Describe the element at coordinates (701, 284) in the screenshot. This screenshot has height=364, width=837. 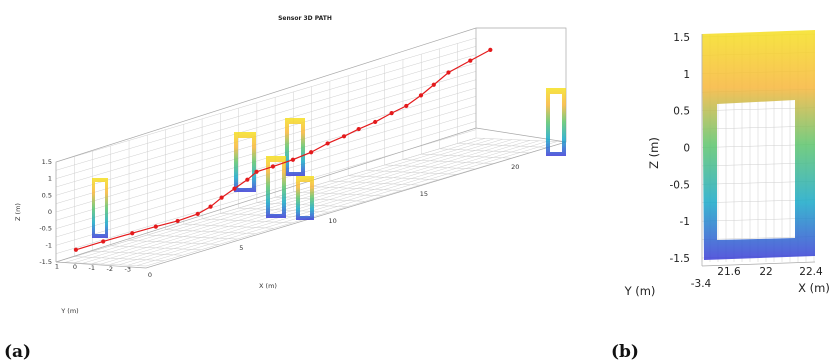
I see `y-tick-label: -3.4` at that location.